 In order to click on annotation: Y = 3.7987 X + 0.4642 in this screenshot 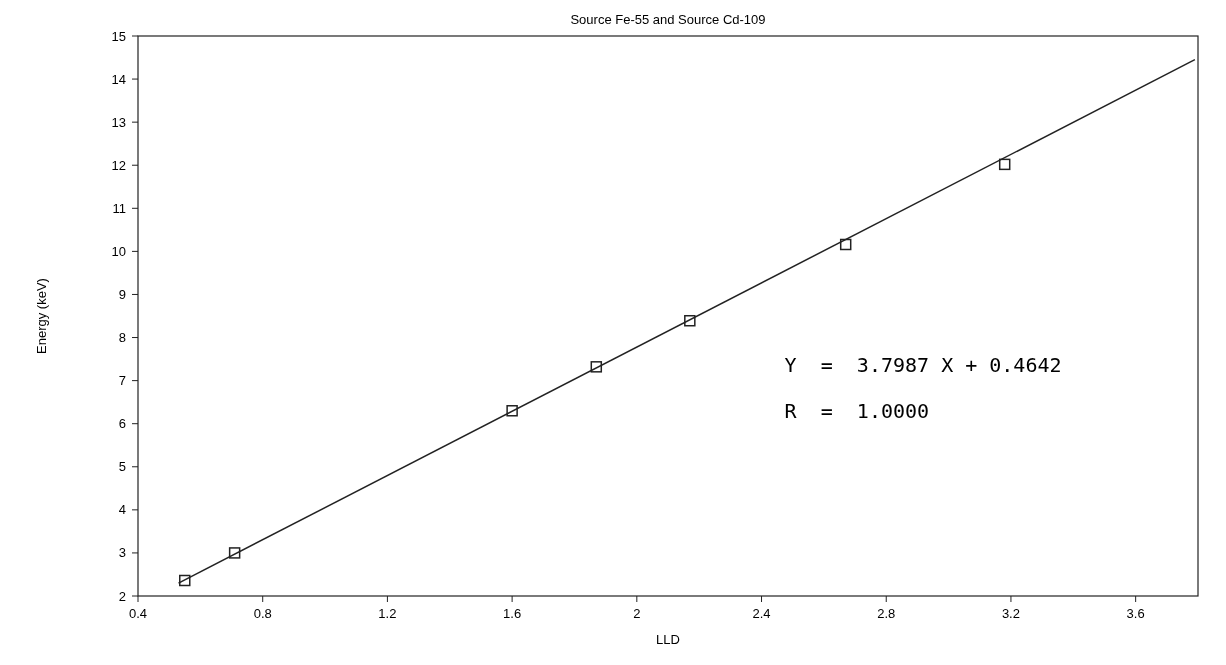, I will do `click(923, 365)`.